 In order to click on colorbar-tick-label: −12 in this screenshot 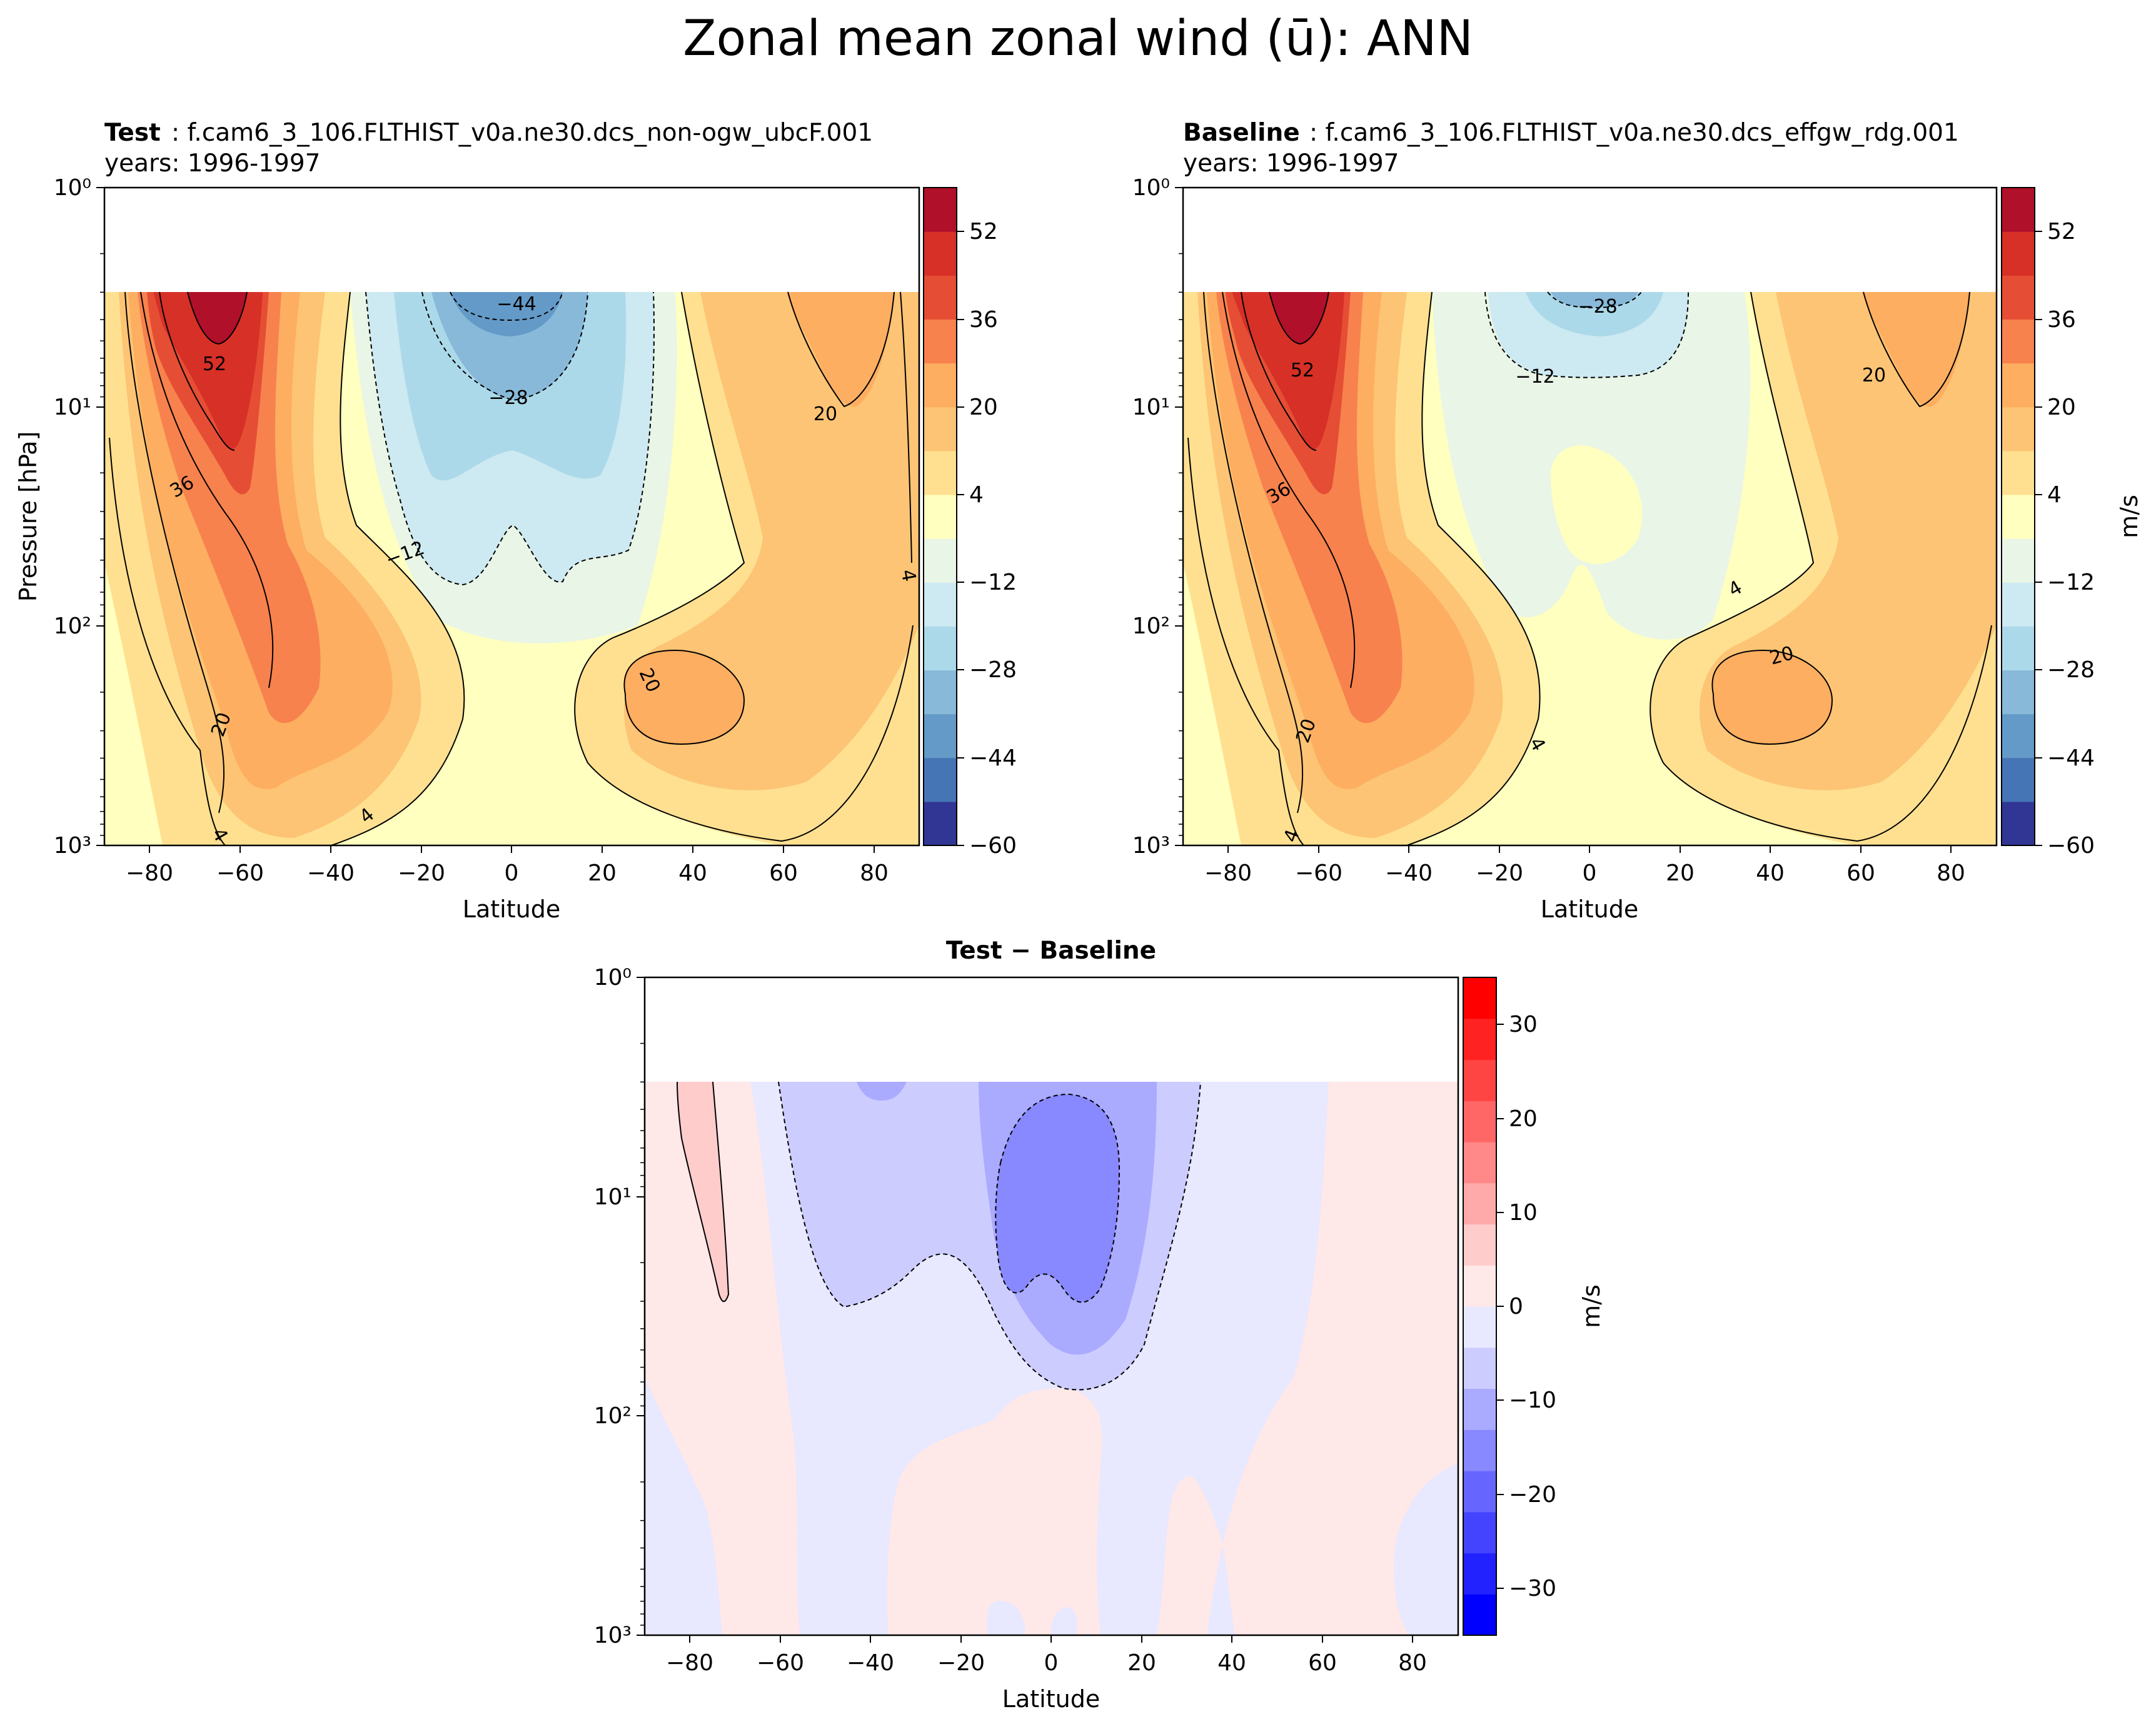, I will do `click(2071, 582)`.